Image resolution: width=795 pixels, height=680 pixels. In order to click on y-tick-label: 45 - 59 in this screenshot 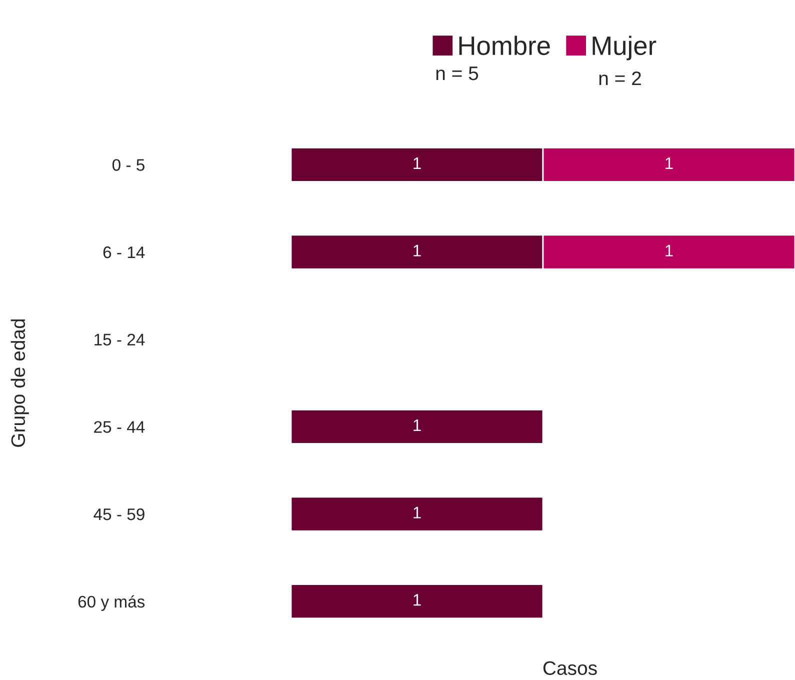, I will do `click(119, 514)`.